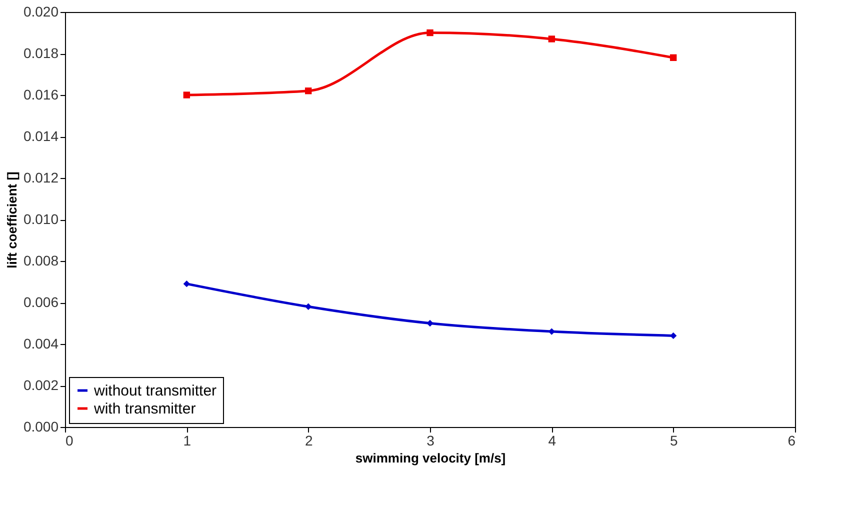 The width and height of the screenshot is (860, 507). I want to click on y-tick-label: 0.014, so click(41, 136).